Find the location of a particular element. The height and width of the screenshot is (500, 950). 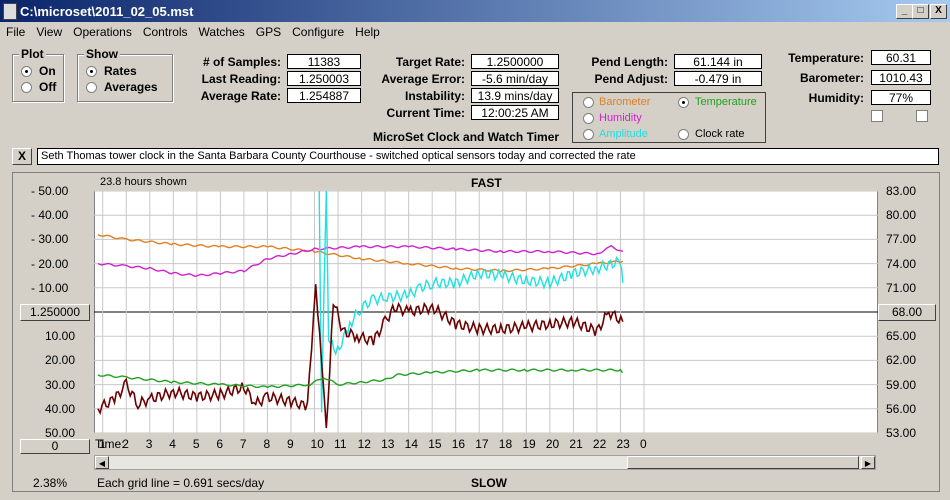

menu-operations: Operations is located at coordinates (102, 32).